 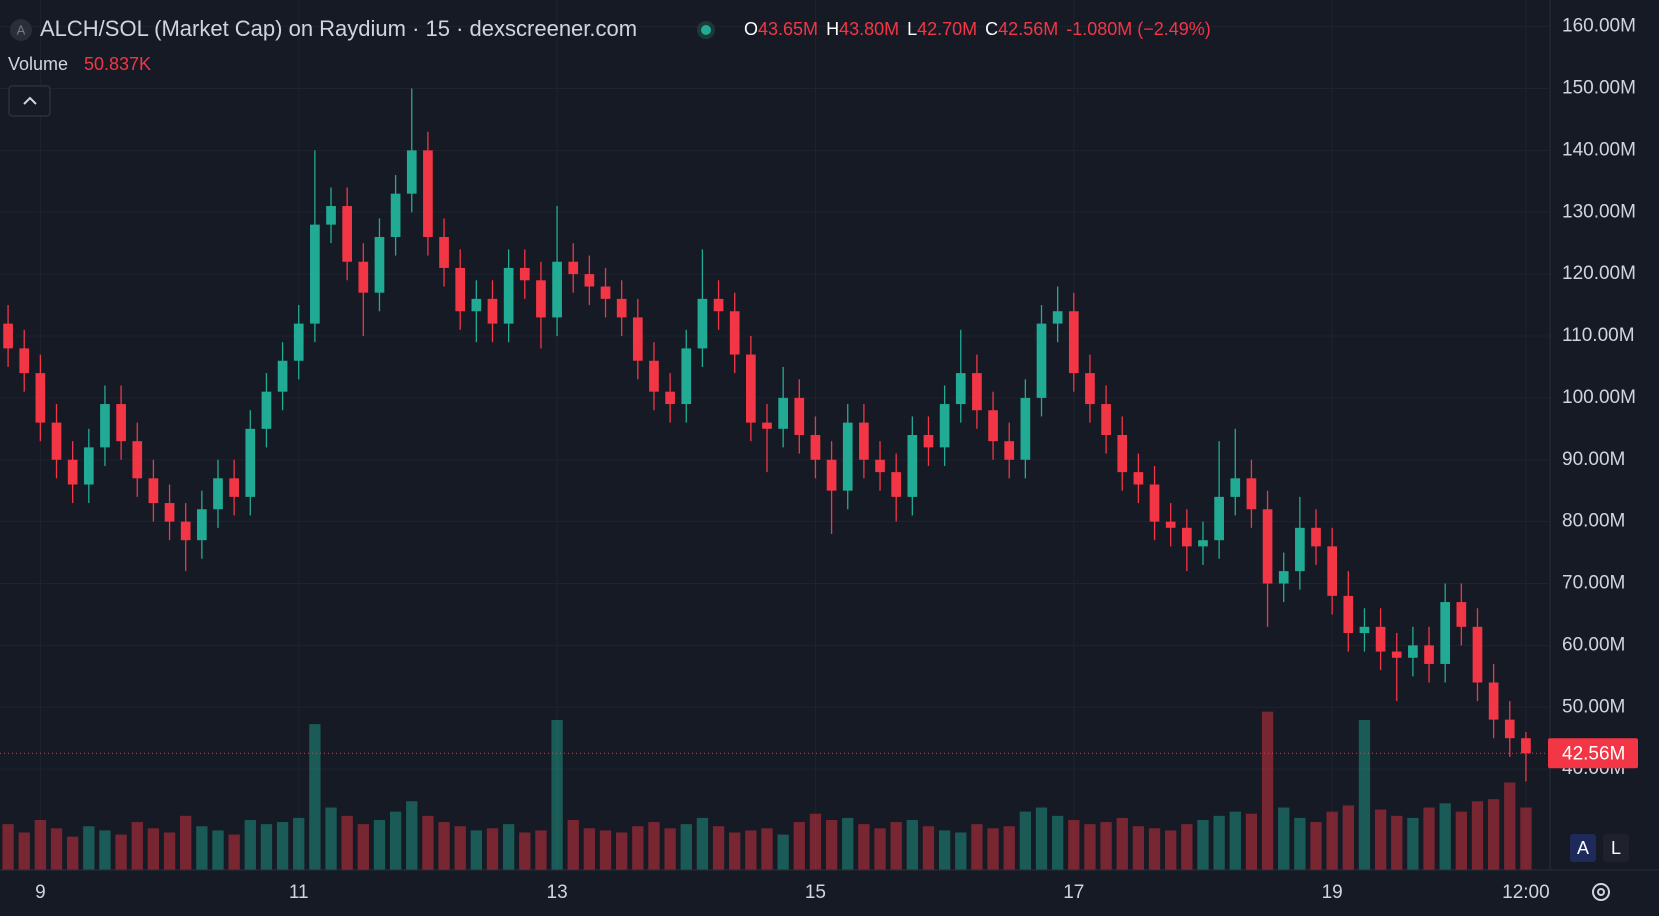 I want to click on x-tick-label: 11, so click(x=299, y=892).